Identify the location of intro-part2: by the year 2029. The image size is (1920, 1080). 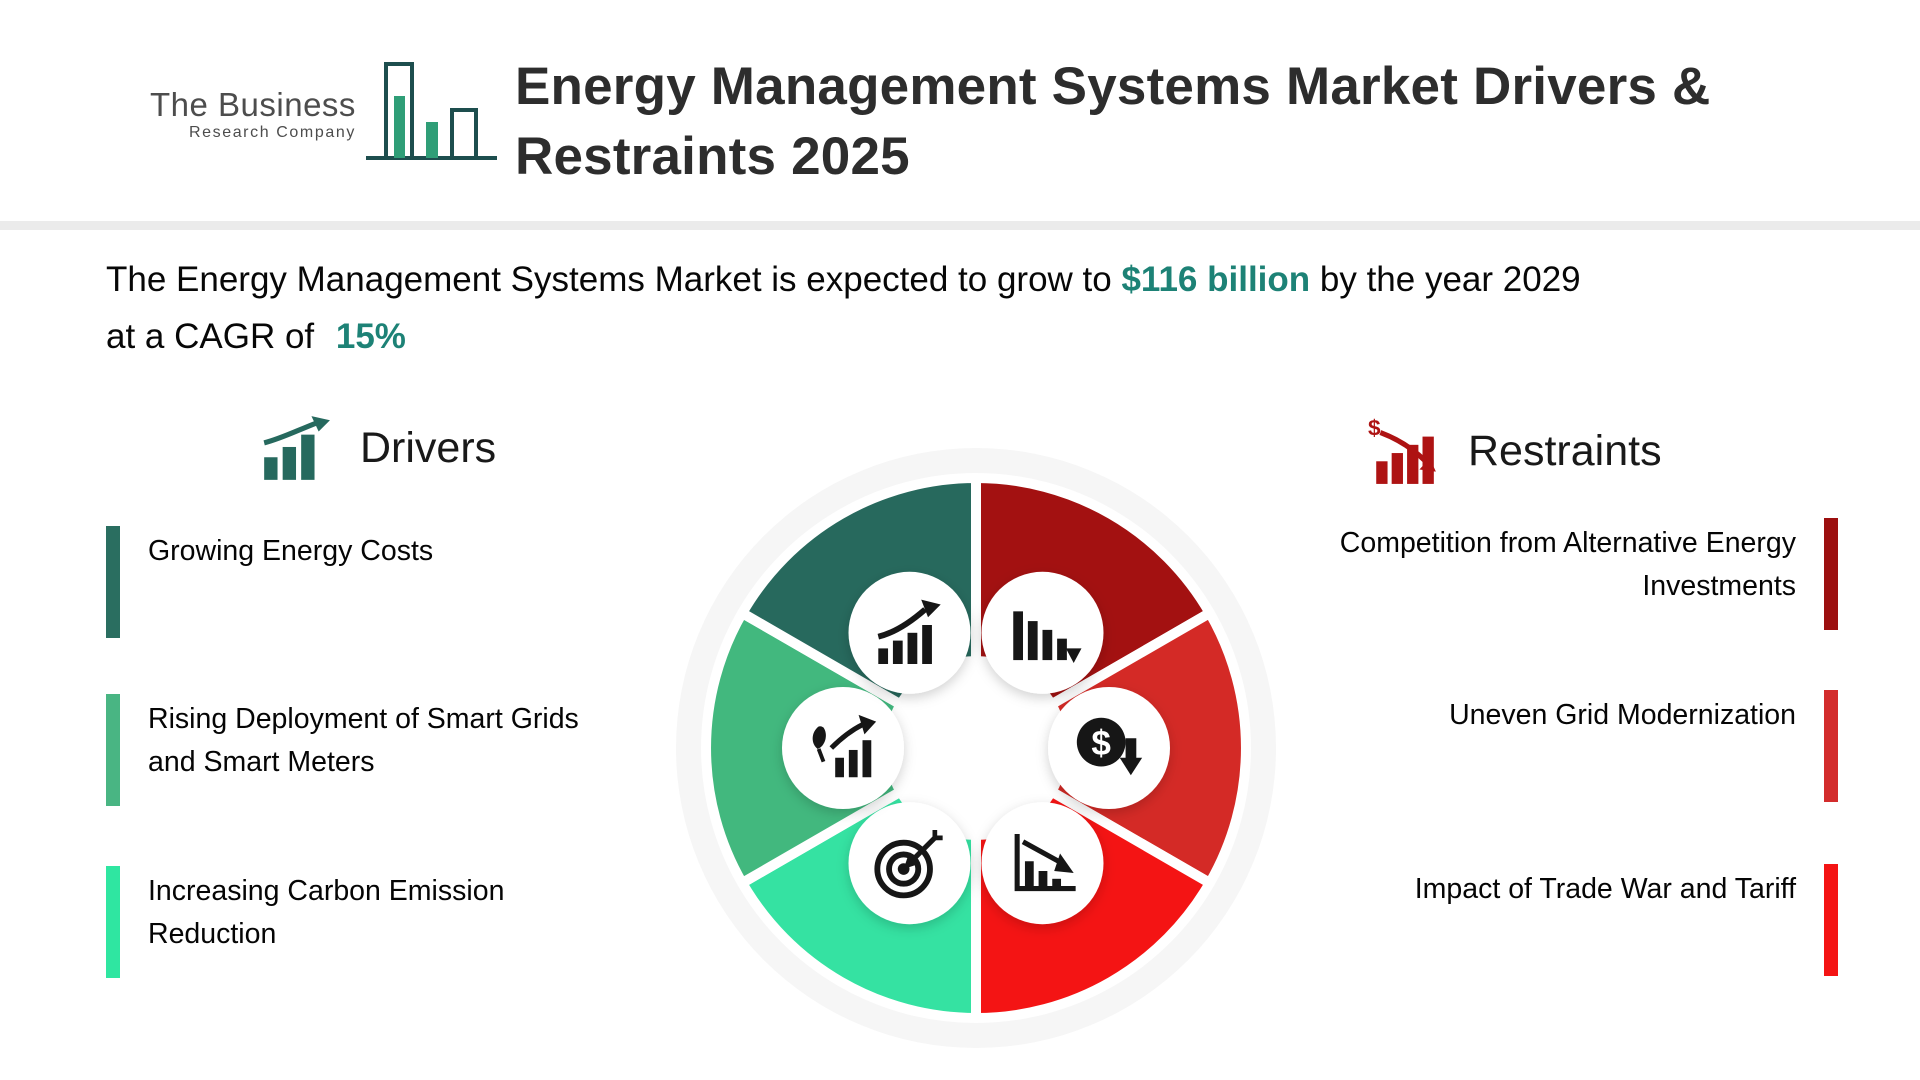
(1445, 279).